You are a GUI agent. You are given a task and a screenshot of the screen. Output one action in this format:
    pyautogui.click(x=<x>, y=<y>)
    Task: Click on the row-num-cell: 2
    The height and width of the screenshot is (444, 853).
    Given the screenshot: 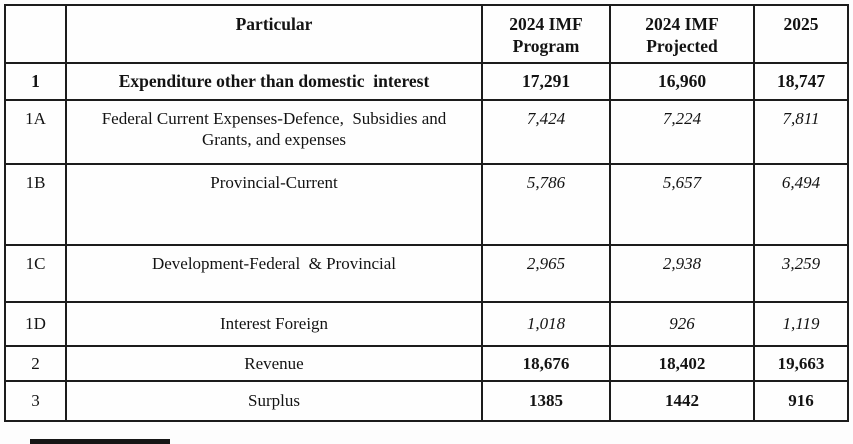 What is the action you would take?
    pyautogui.click(x=35, y=363)
    